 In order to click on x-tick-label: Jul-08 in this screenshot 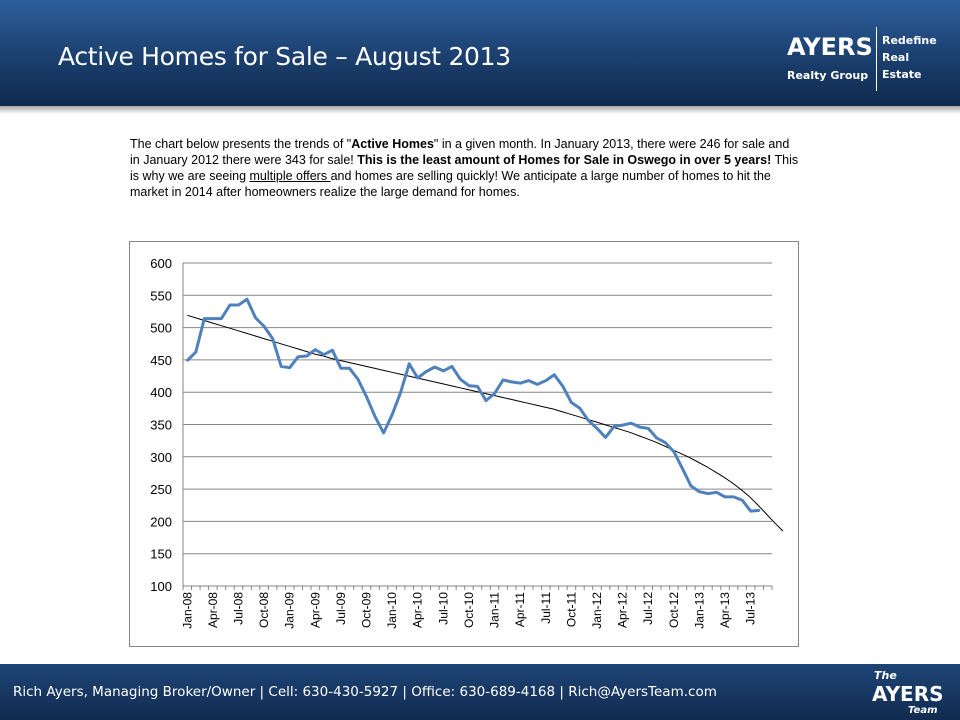, I will do `click(238, 608)`.